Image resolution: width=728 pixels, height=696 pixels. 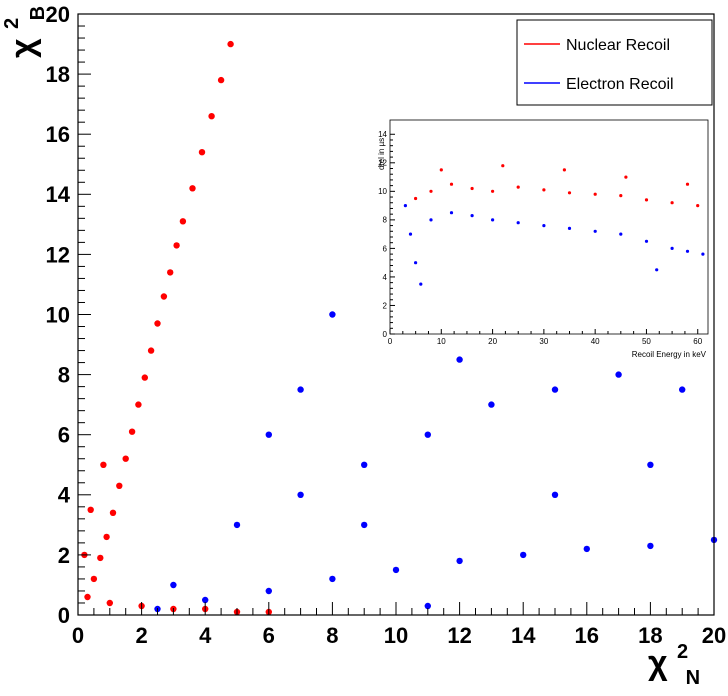 I want to click on main-x-tick-label: 10, so click(x=396, y=635).